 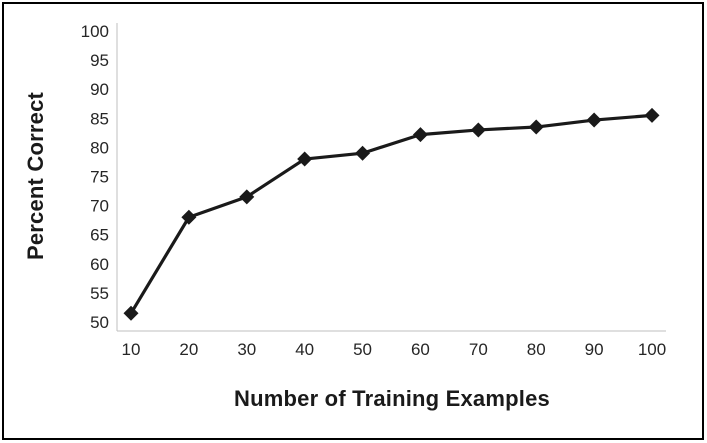 What do you see at coordinates (99, 89) in the screenshot?
I see `y-tick-label: 90` at bounding box center [99, 89].